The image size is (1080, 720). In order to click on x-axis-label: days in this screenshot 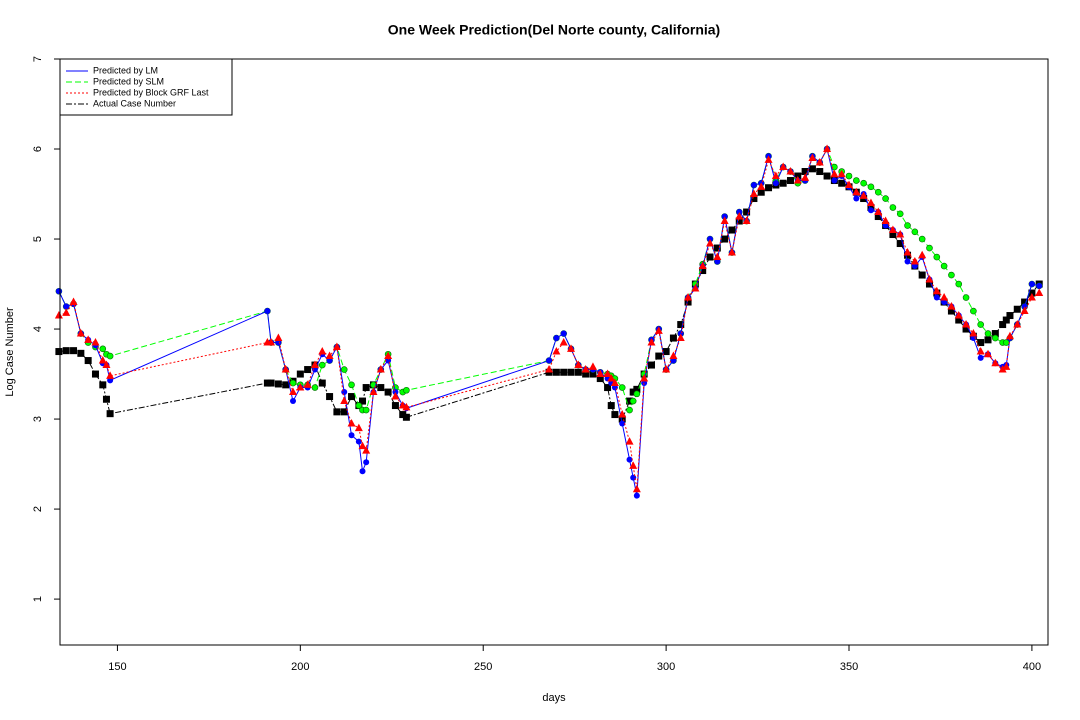, I will do `click(554, 698)`.